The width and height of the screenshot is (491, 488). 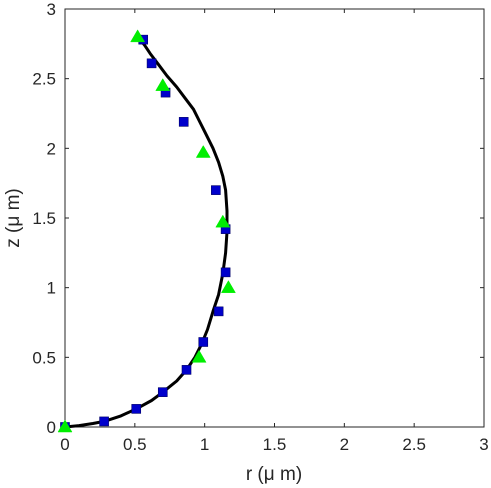 What do you see at coordinates (51, 427) in the screenshot?
I see `y-tick-label: 0` at bounding box center [51, 427].